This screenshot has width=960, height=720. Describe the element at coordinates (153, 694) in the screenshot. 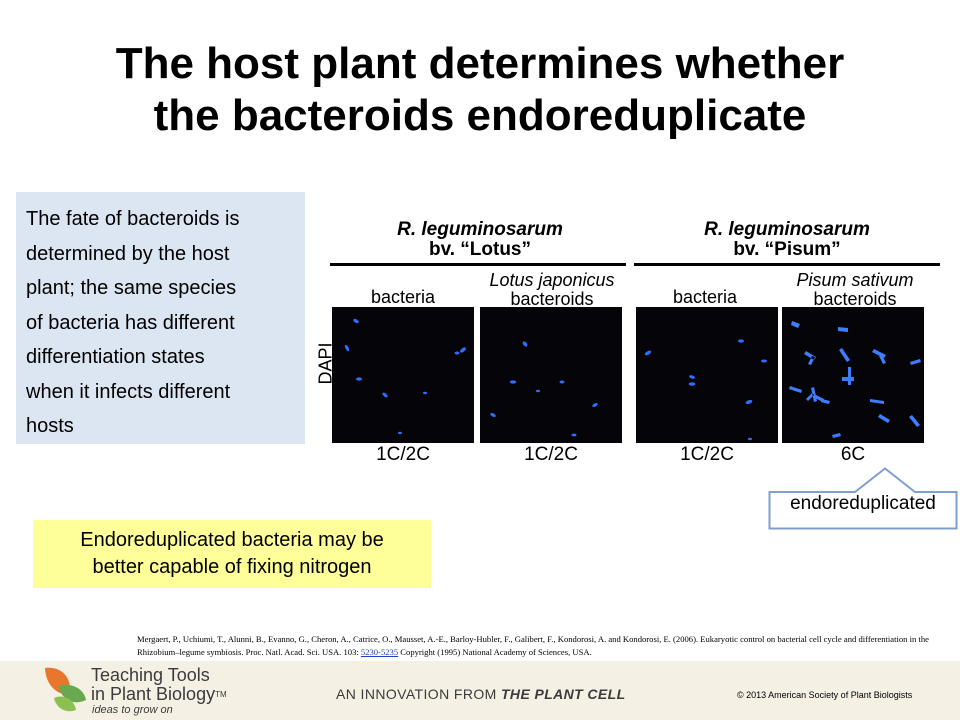

I see `brand-name-line-2-text: in Plant Biology` at that location.